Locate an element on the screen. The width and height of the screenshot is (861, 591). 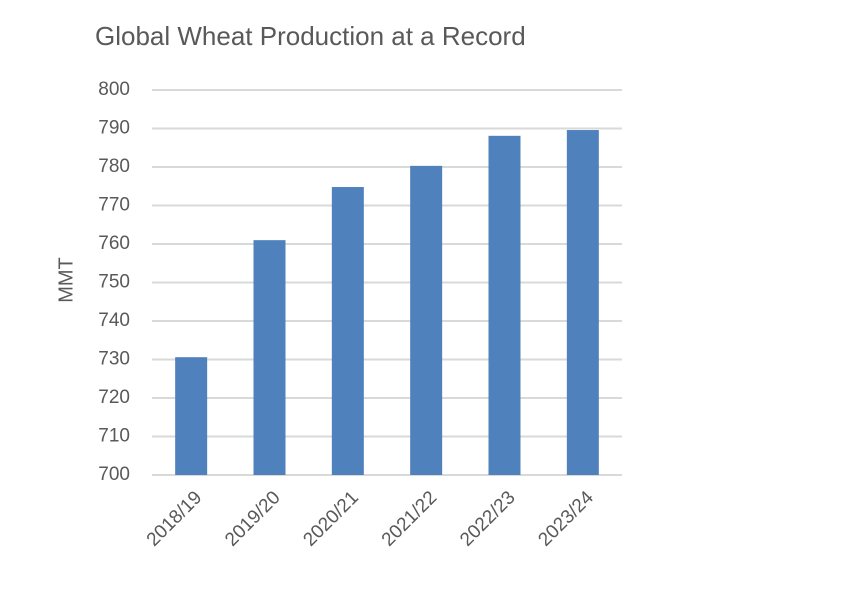
y-tick-label: 770 is located at coordinates (114, 205).